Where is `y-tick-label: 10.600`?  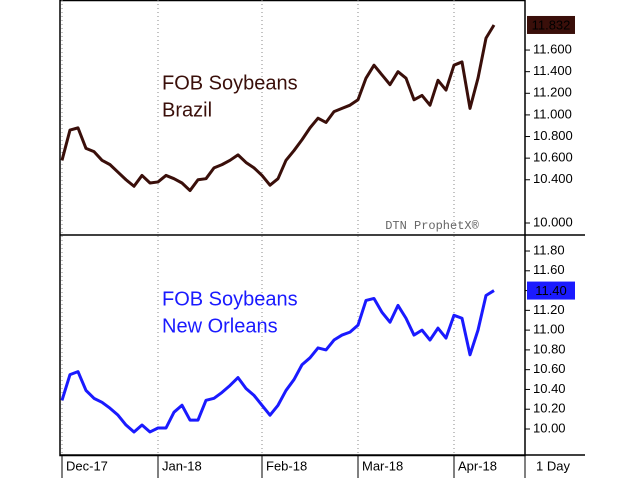 y-tick-label: 10.600 is located at coordinates (553, 157).